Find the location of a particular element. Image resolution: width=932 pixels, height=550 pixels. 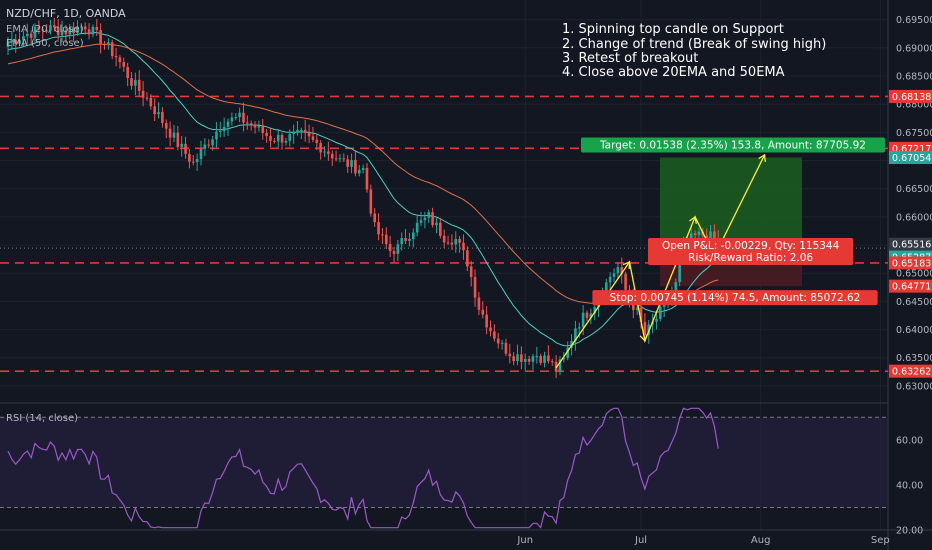

note-1: 1. Spinning top candle on Support is located at coordinates (673, 29).